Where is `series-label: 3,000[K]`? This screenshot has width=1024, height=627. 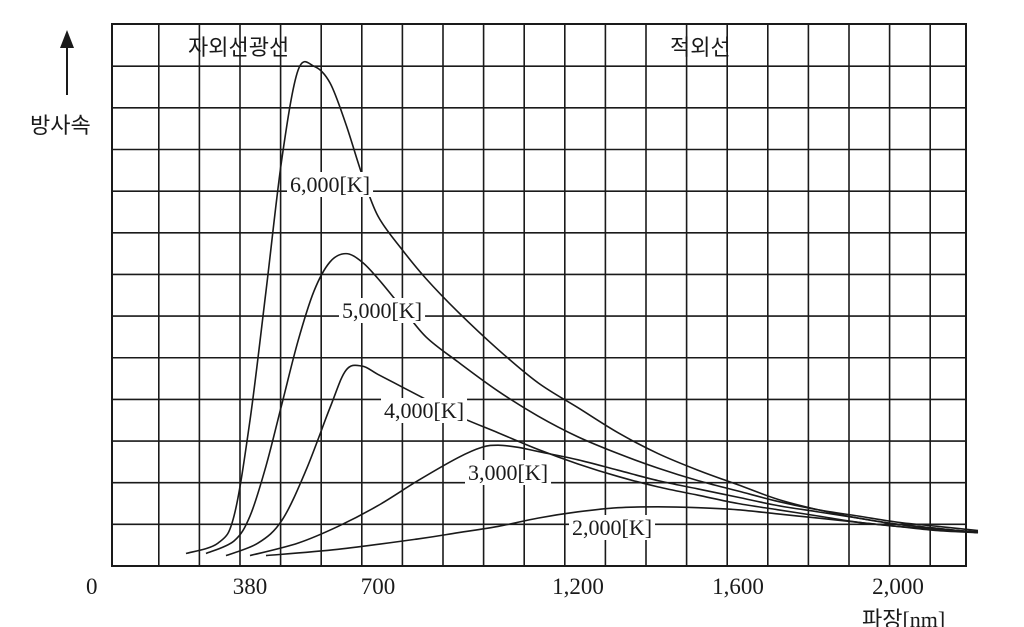 series-label: 3,000[K] is located at coordinates (508, 472).